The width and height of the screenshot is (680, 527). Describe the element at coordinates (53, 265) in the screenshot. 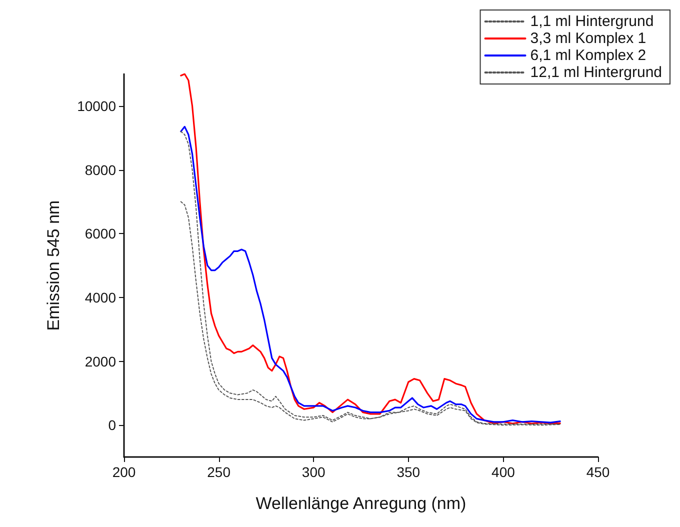

I see `y-axis-title: Emission 545 nm` at that location.